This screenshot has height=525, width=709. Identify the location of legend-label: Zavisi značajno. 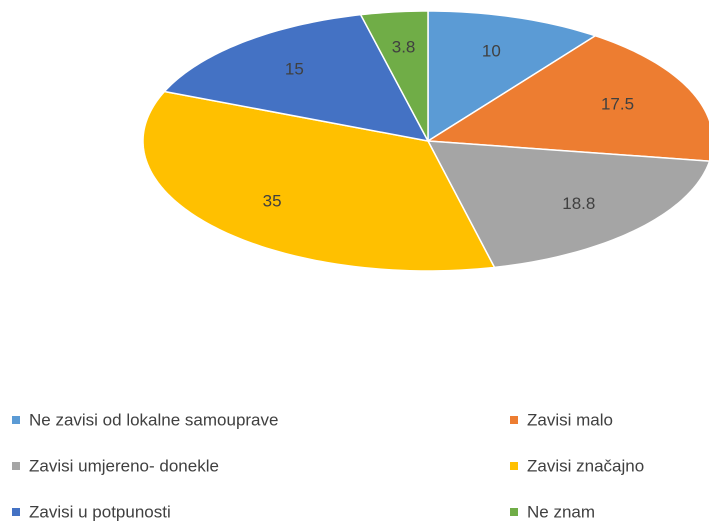
(585, 465).